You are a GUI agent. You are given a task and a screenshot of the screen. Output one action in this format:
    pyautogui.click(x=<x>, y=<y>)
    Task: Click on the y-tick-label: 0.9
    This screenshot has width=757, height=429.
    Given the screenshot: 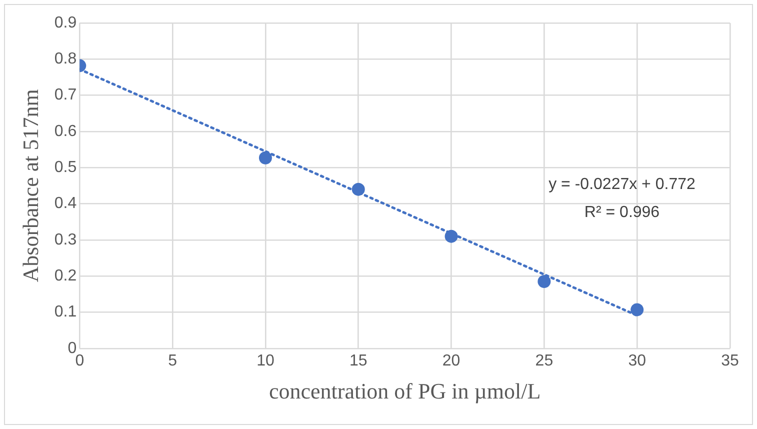 What is the action you would take?
    pyautogui.click(x=65, y=23)
    